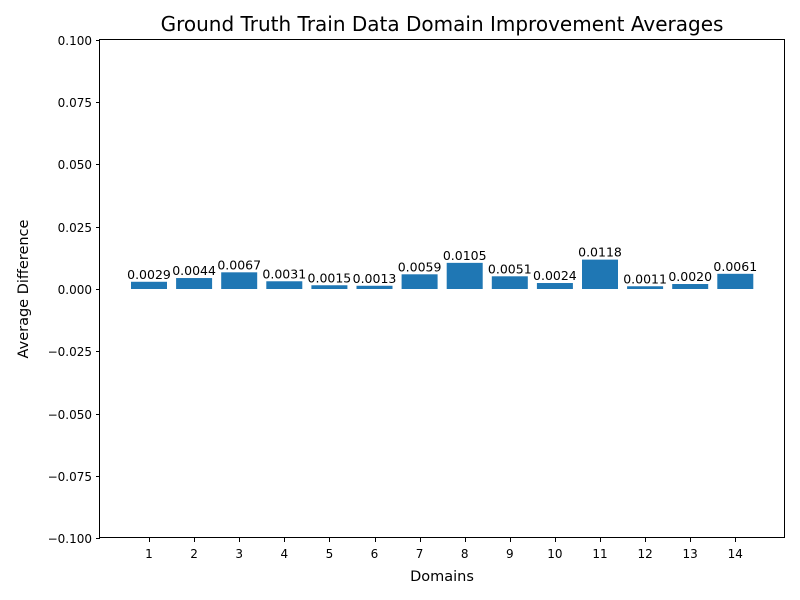 This screenshot has height=600, width=800. Describe the element at coordinates (375, 278) in the screenshot. I see `data-label-domain-6: 0.0013` at that location.